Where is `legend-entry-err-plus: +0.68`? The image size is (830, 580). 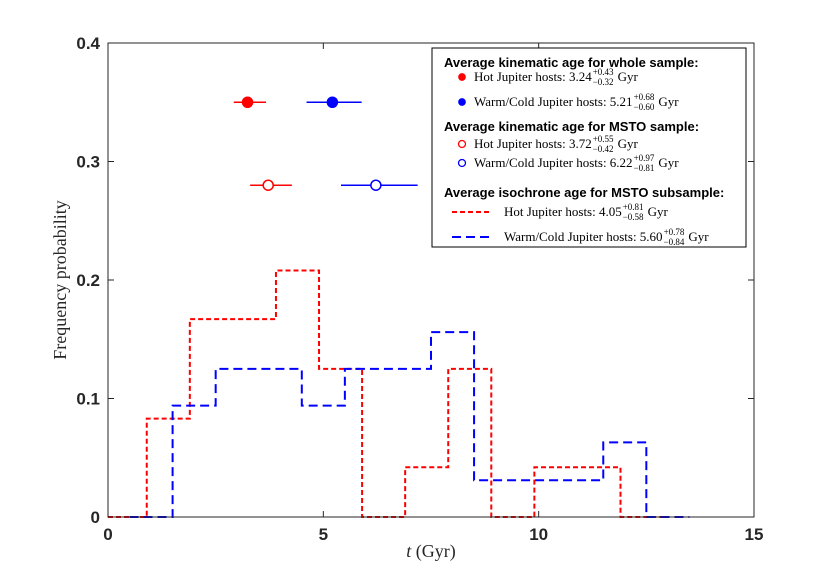
legend-entry-err-plus: +0.68 is located at coordinates (644, 97).